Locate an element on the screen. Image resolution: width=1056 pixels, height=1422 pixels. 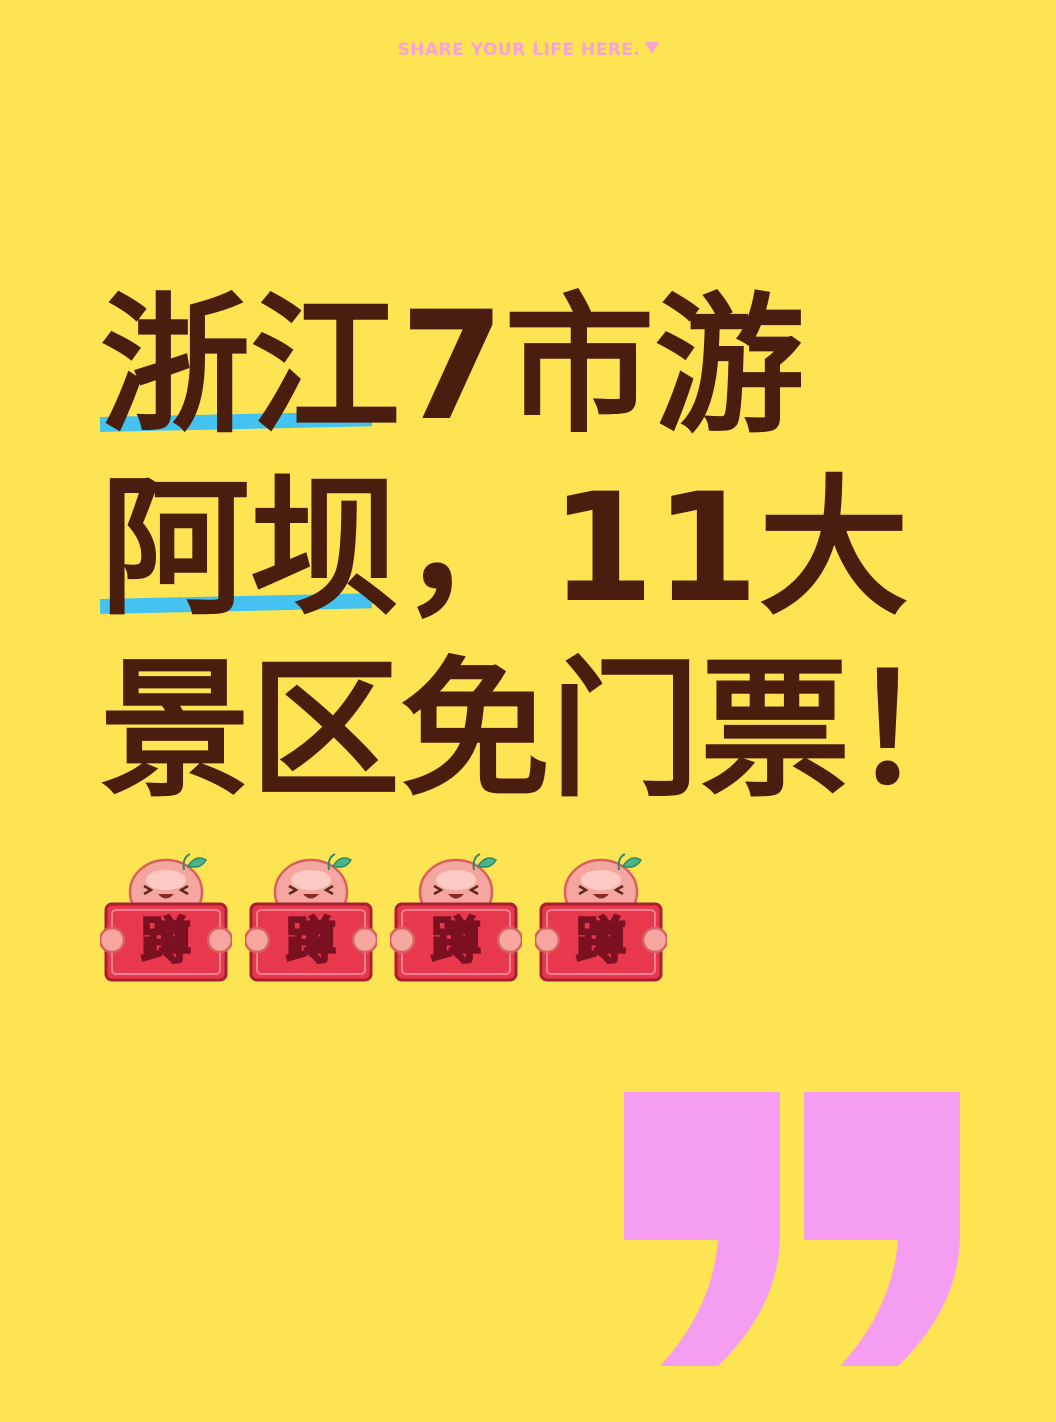
headline-line-3: 景区免门票！ is located at coordinates (550, 747).